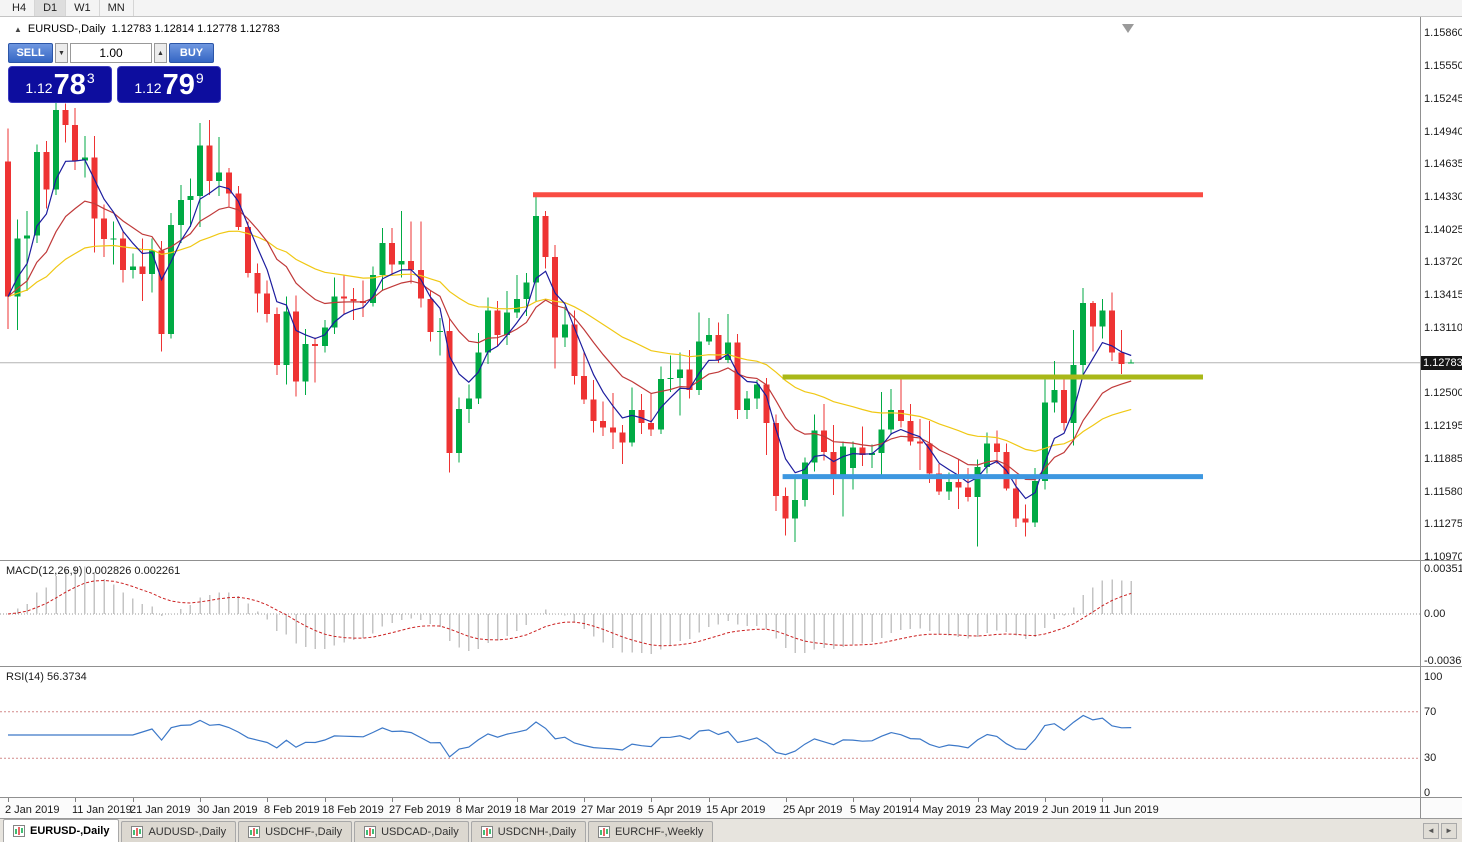 This screenshot has height=842, width=1462. I want to click on rsi-scale-label: 0, so click(1427, 793).